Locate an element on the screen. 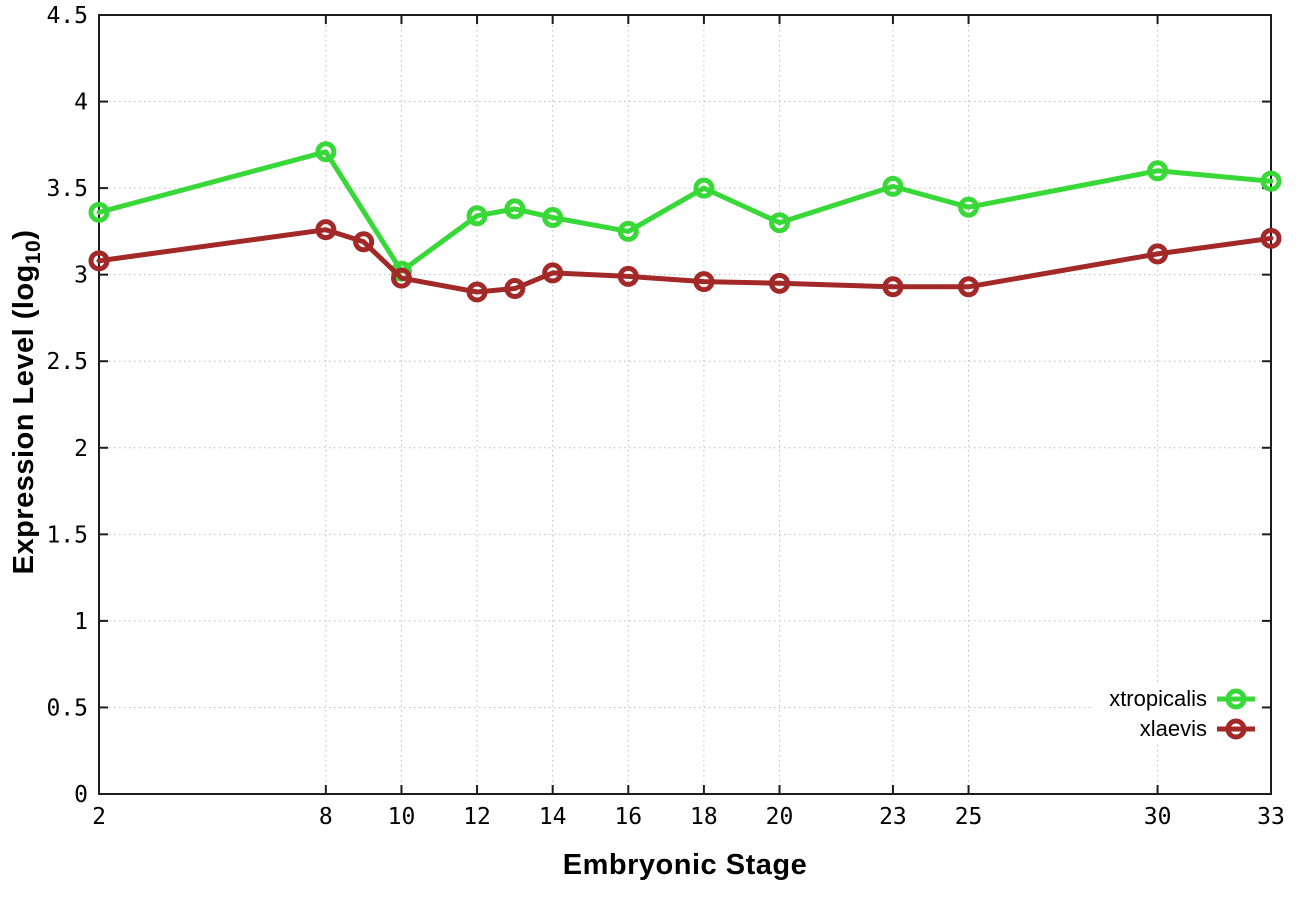 The height and width of the screenshot is (907, 1296). legend-marker-xtropicalis-icon is located at coordinates (1236, 699).